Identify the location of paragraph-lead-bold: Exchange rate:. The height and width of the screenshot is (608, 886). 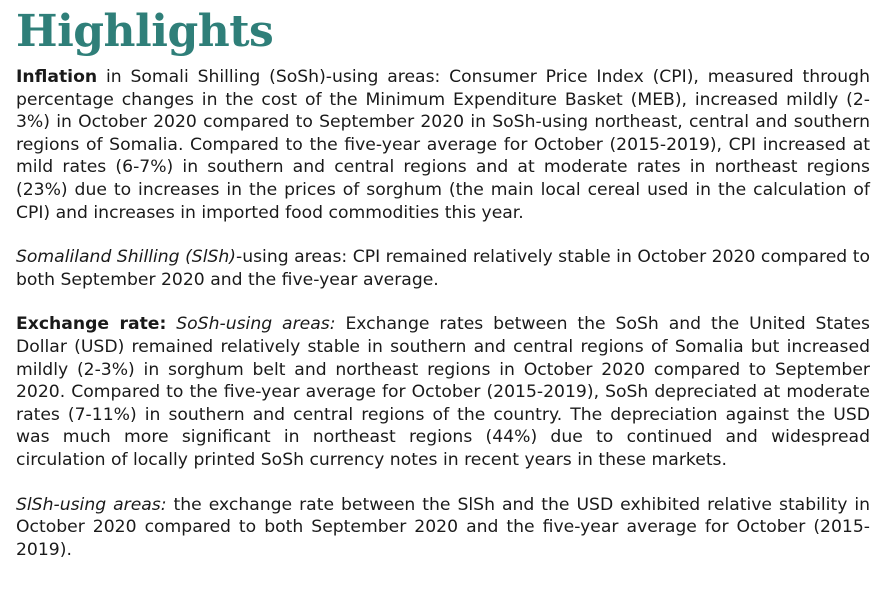
(91, 324).